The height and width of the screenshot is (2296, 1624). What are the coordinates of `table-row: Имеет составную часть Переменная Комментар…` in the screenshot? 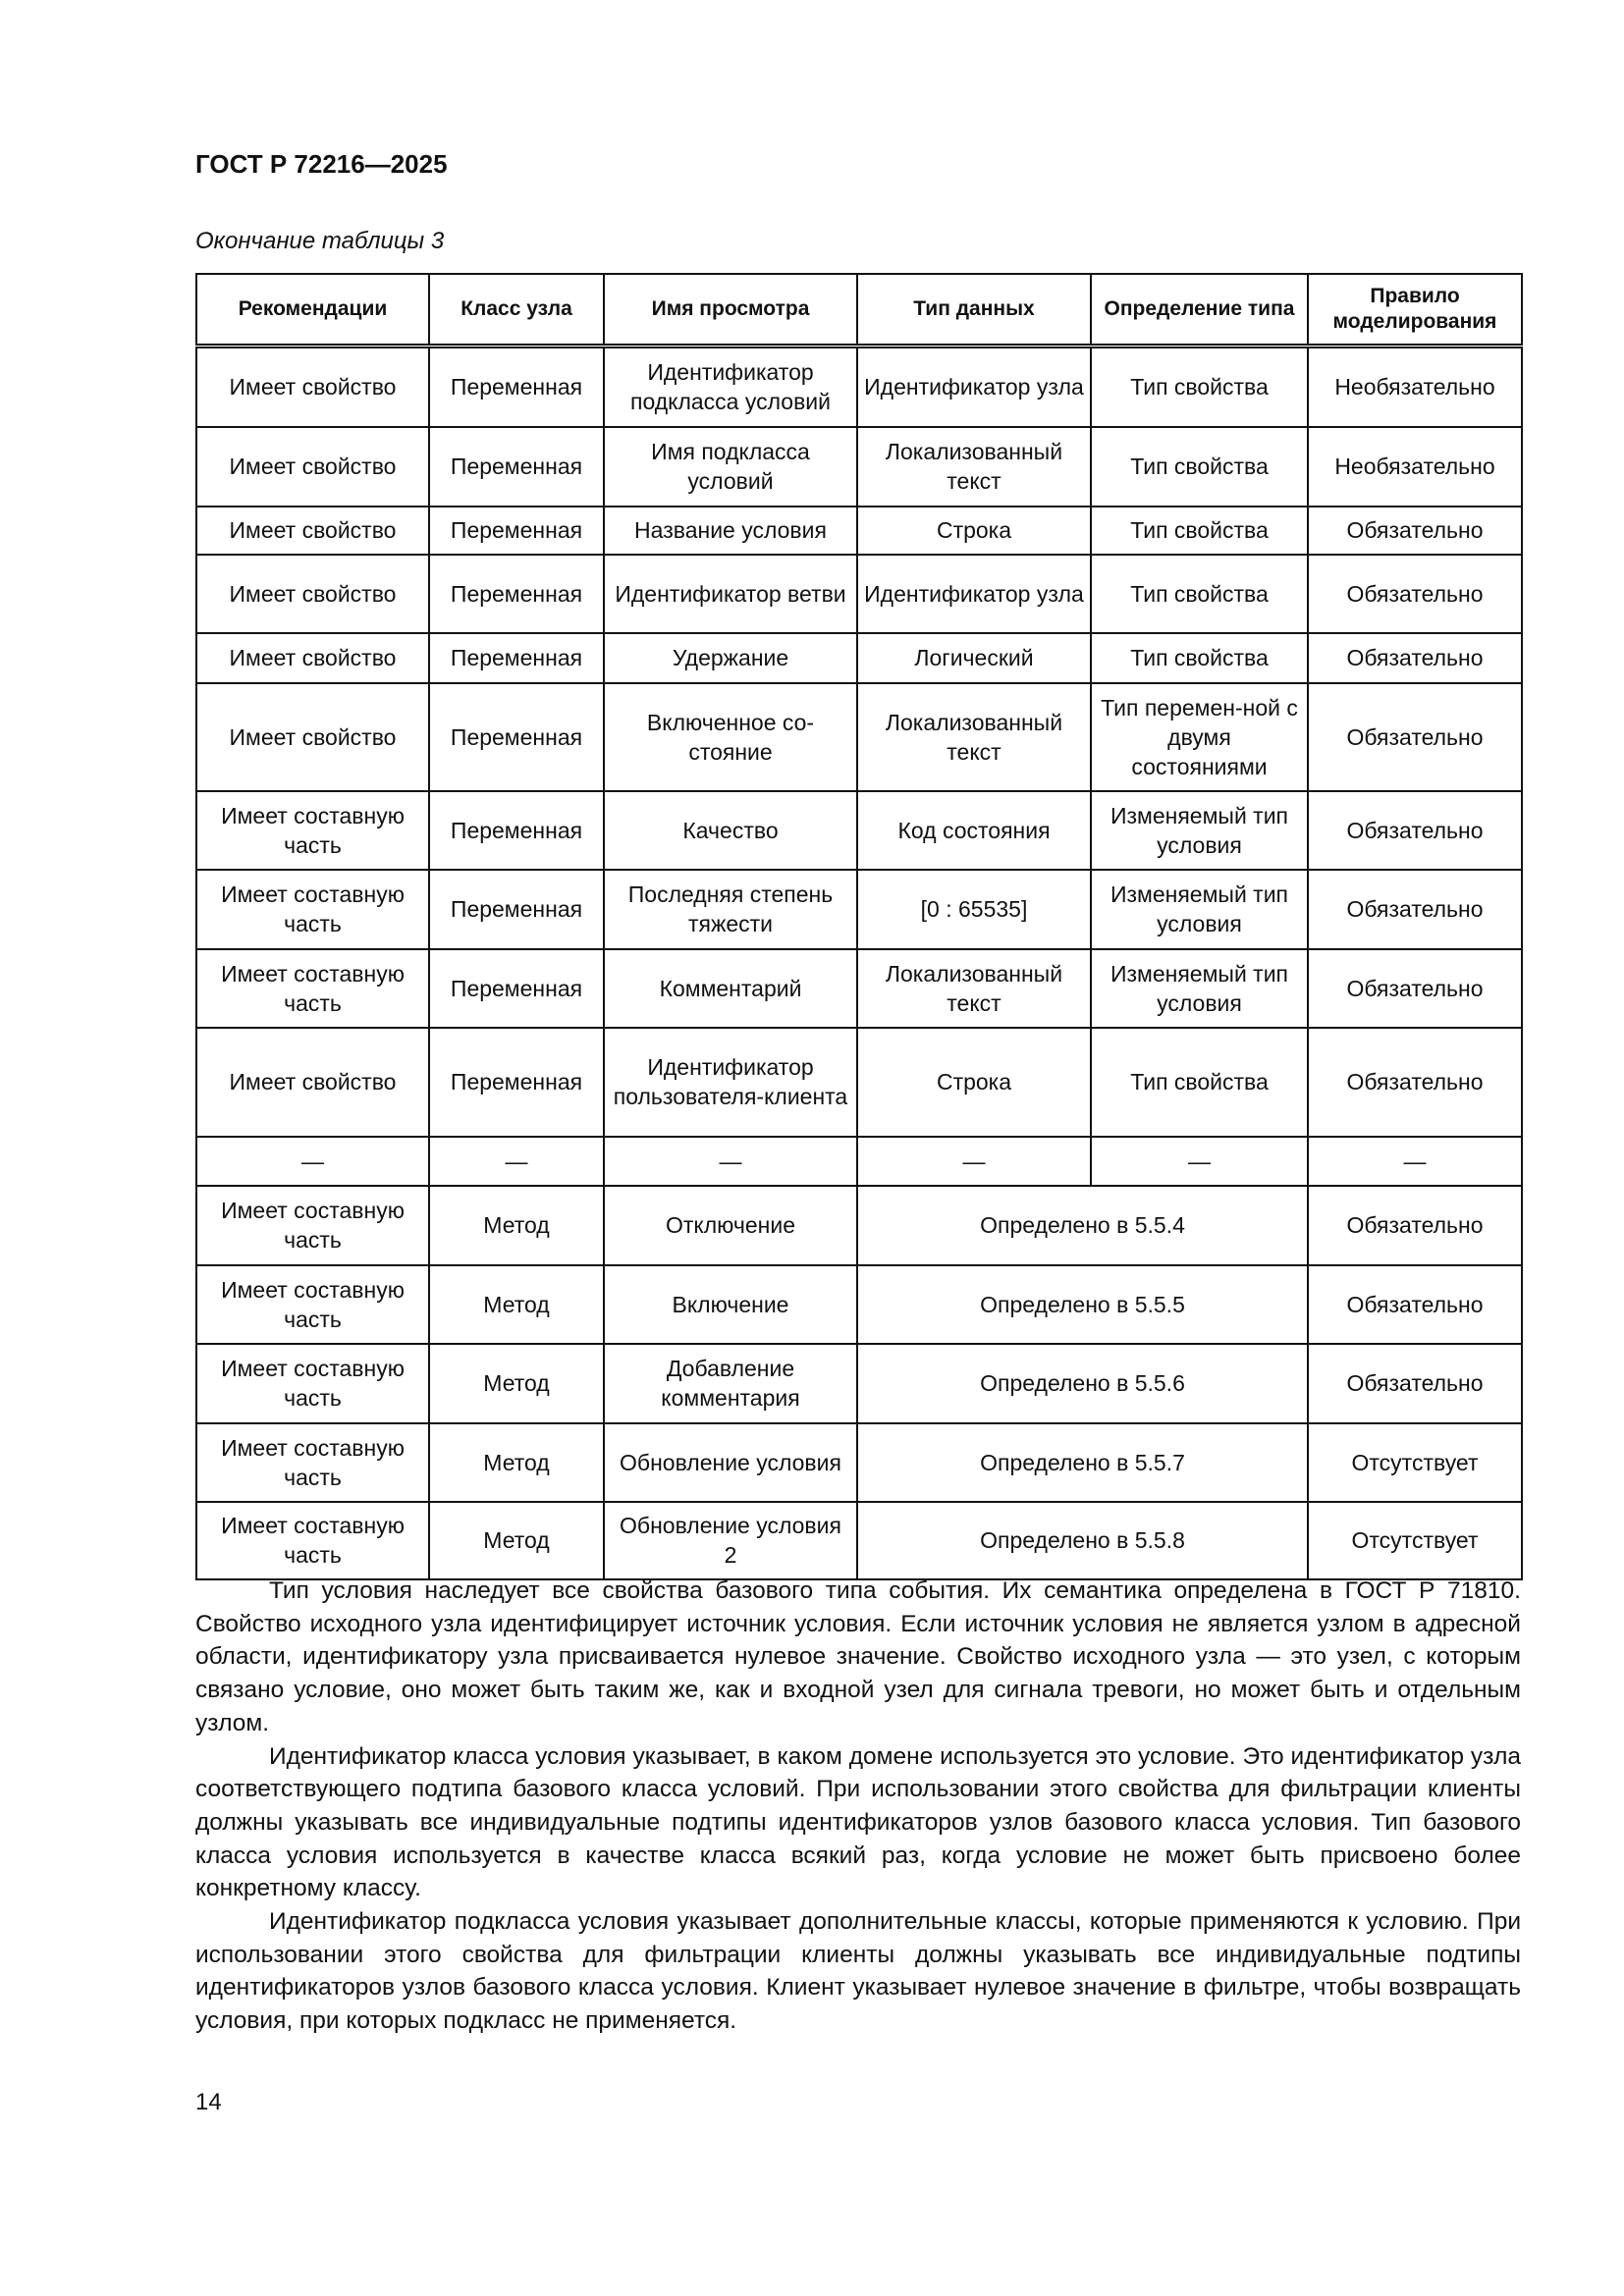 It's located at (859, 988).